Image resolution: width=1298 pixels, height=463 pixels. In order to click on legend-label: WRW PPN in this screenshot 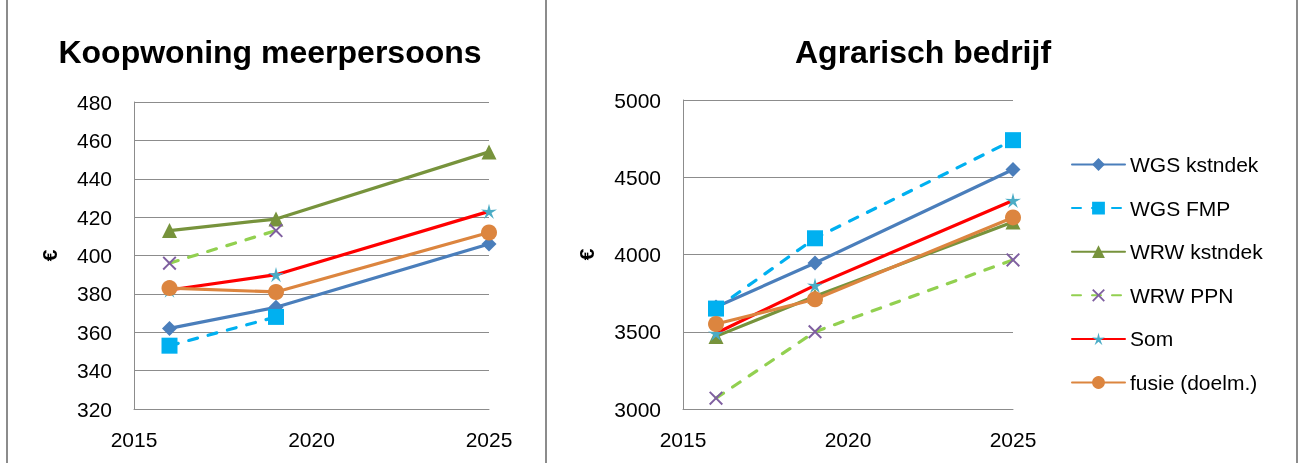, I will do `click(1182, 295)`.